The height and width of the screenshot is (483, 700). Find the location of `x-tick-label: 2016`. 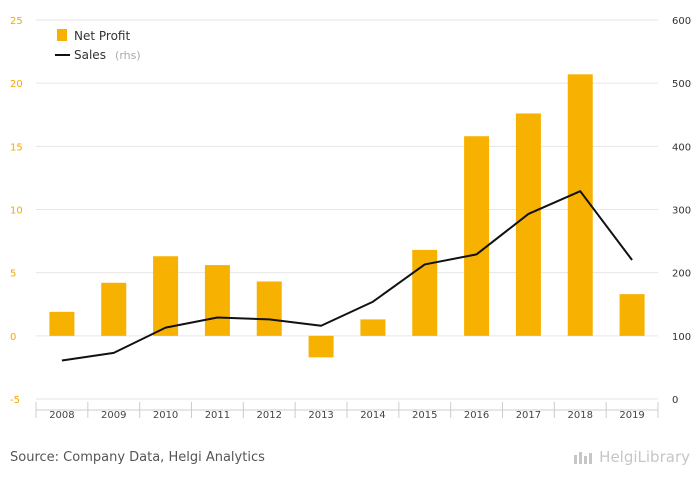

x-tick-label: 2016 is located at coordinates (476, 415).